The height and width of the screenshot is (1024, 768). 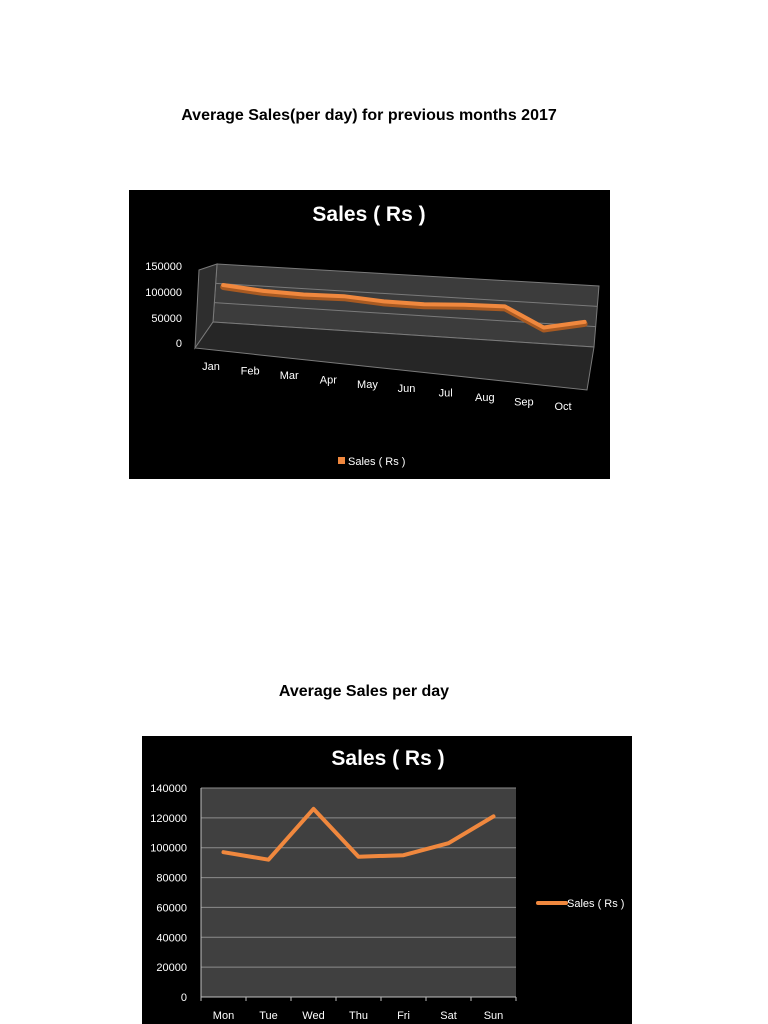 What do you see at coordinates (364, 691) in the screenshot?
I see `daily-heading: Average Sales per day` at bounding box center [364, 691].